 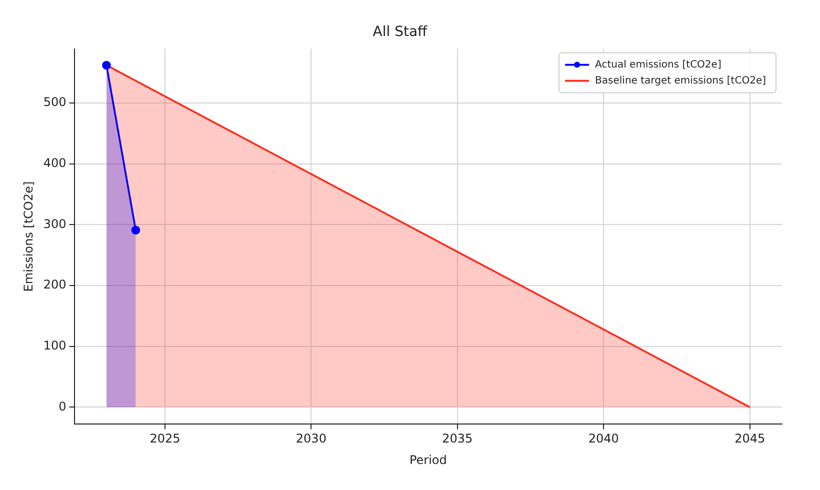 I want to click on x-tick-label: 2030, so click(x=311, y=439).